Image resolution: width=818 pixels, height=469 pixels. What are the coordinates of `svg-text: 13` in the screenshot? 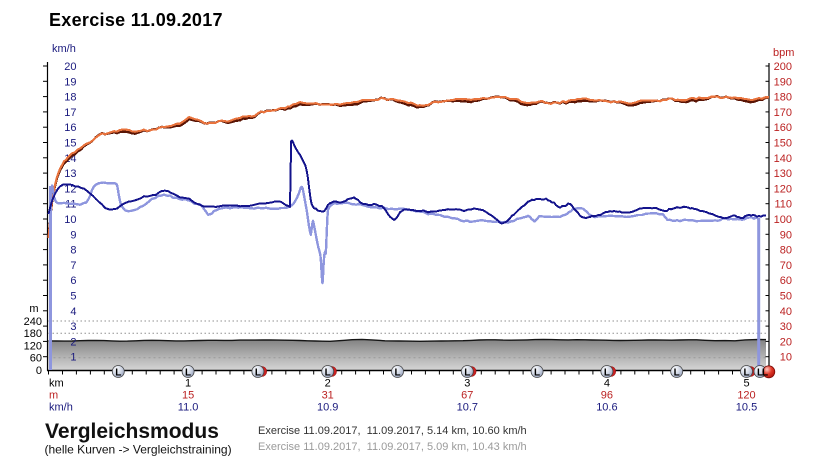 It's located at (70, 174).